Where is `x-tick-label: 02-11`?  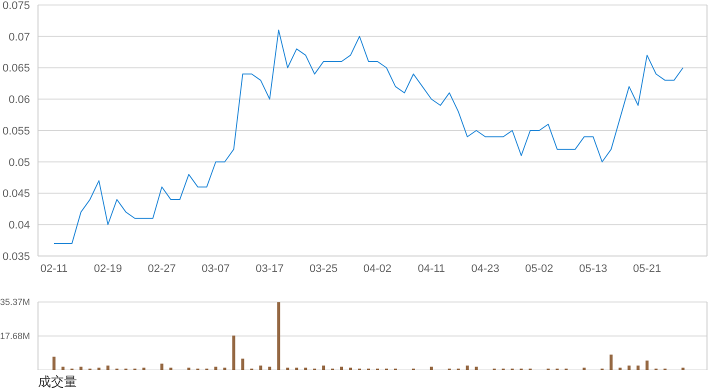
x-tick-label: 02-11 is located at coordinates (54, 268).